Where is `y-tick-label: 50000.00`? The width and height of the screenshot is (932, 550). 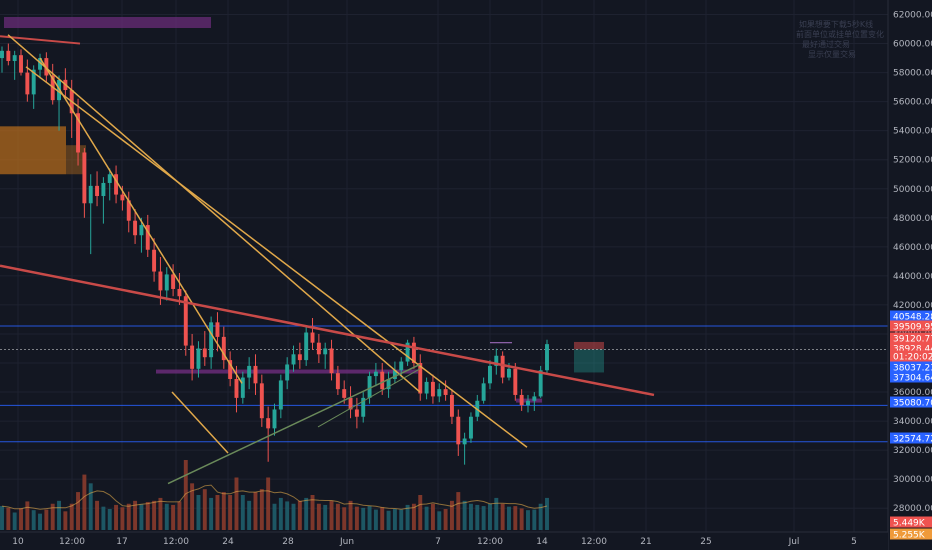 y-tick-label: 50000.00 is located at coordinates (912, 190).